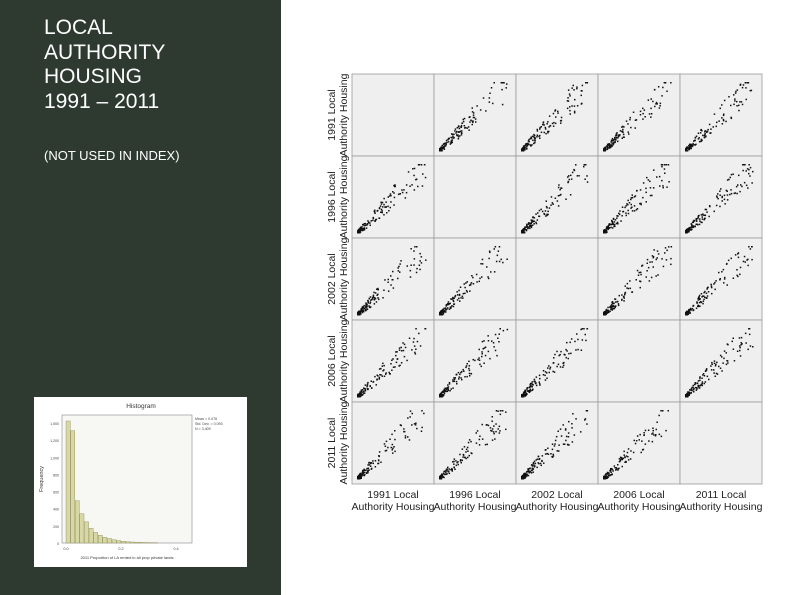 The image size is (808, 595). I want to click on hist-xtick-0: 0.0, so click(65, 549).